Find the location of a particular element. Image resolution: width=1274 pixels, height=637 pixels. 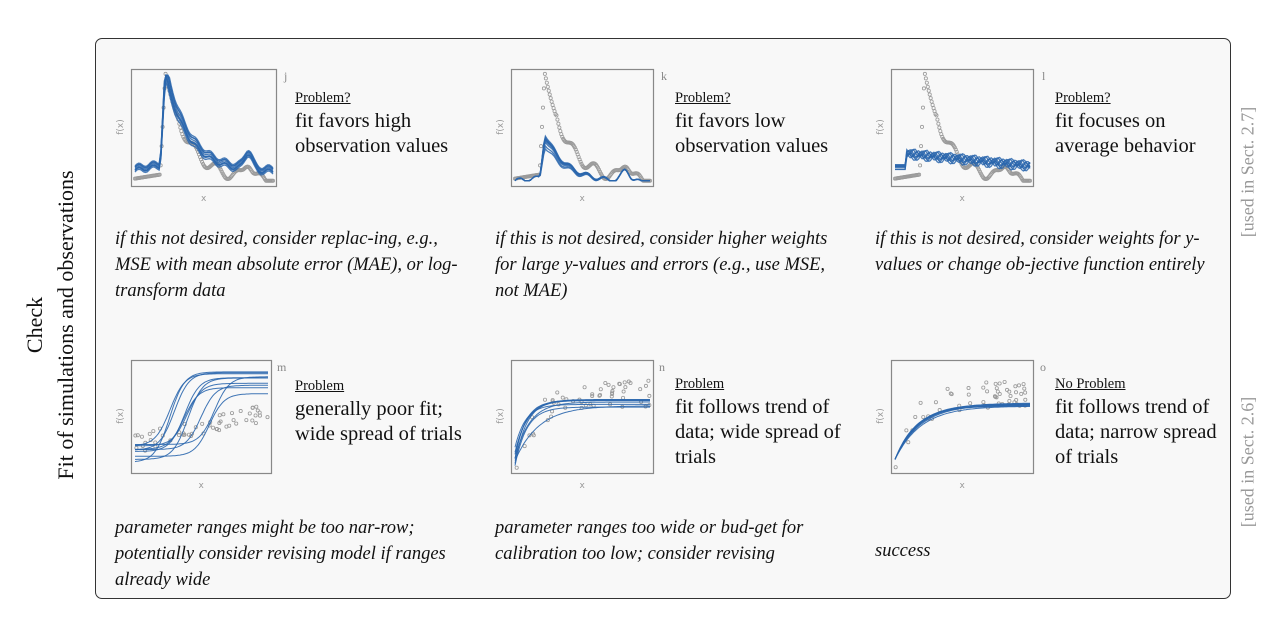

check-label: Check is located at coordinates (34, 325).